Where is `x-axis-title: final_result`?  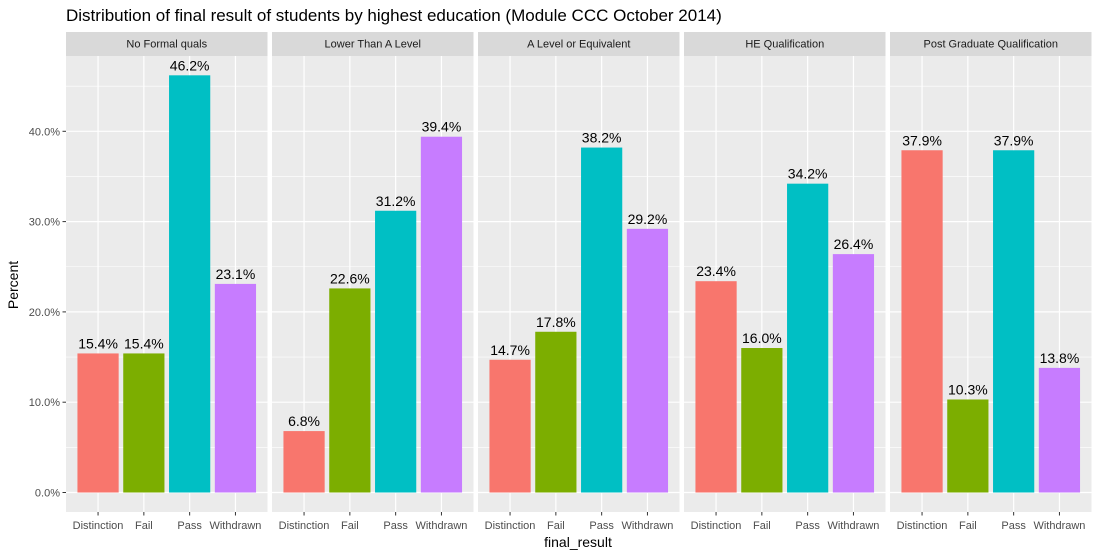 x-axis-title: final_result is located at coordinates (578, 542).